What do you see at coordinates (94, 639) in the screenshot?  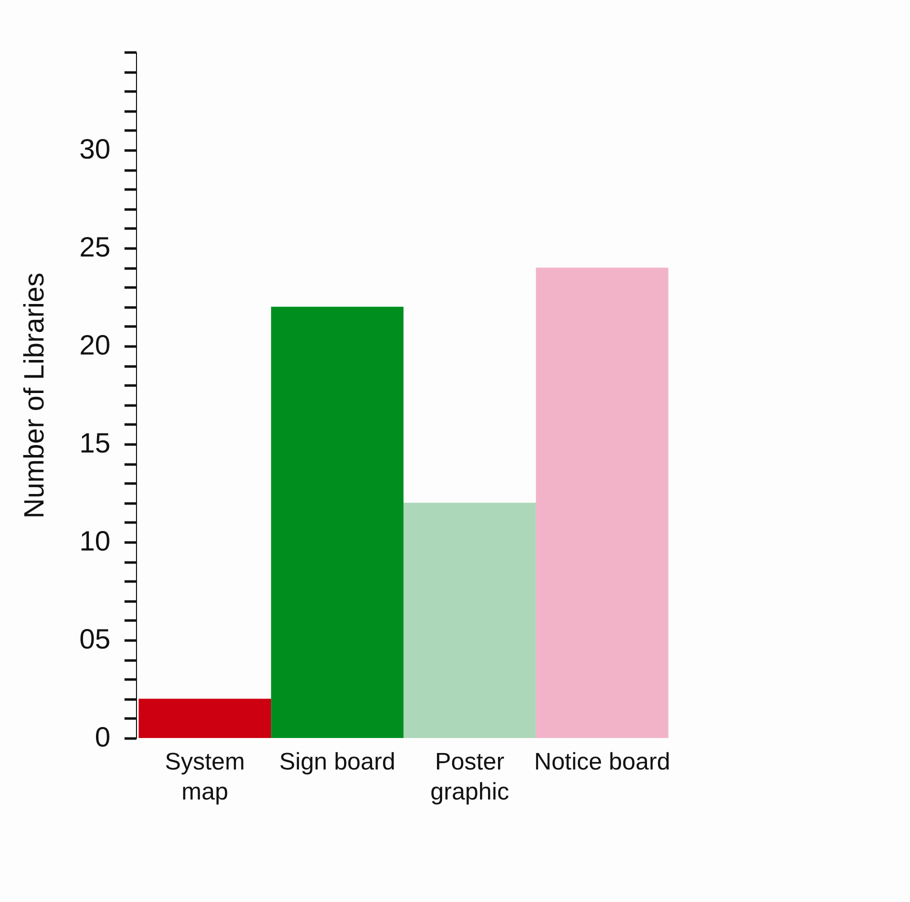 I see `y-tick-label: 05` at bounding box center [94, 639].